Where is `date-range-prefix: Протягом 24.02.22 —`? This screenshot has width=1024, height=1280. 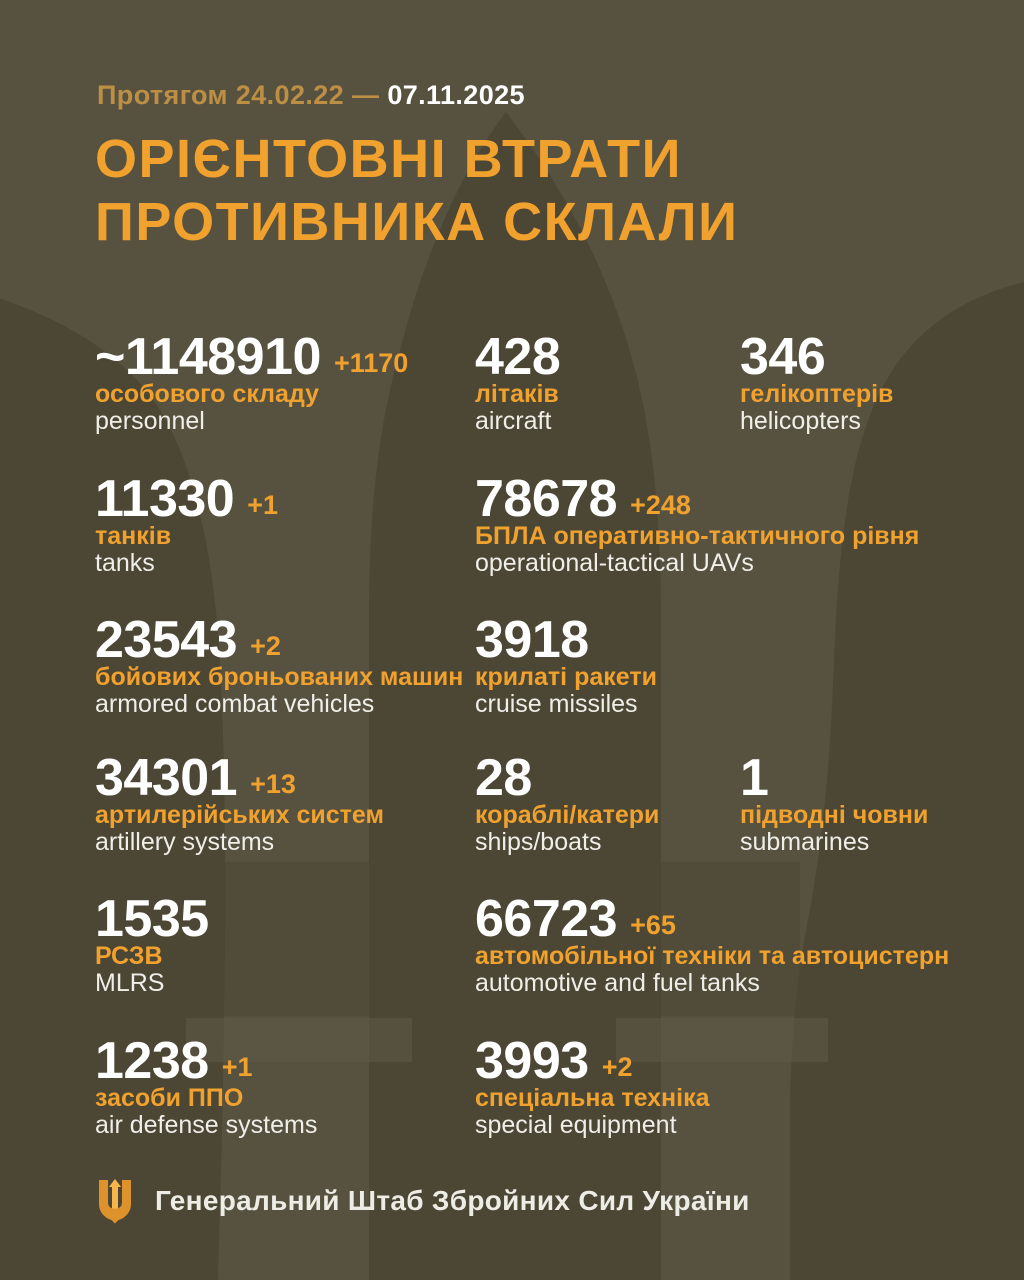
date-range-prefix: Протягом 24.02.22 — is located at coordinates (238, 95).